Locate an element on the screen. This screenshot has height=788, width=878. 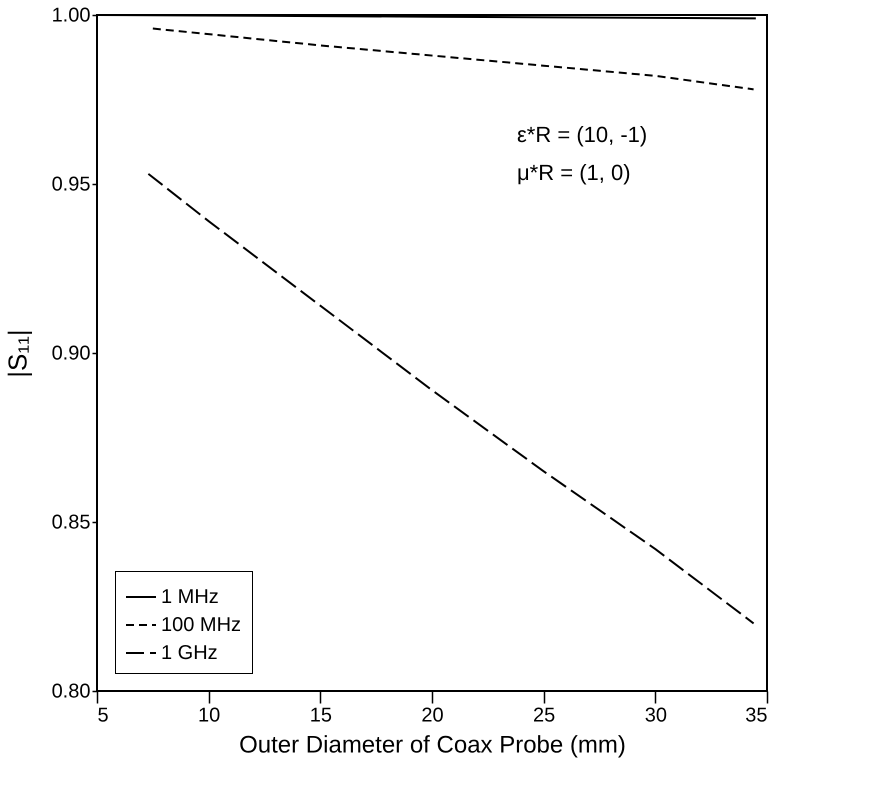
y-tick-label: 0.90 is located at coordinates (71, 353).